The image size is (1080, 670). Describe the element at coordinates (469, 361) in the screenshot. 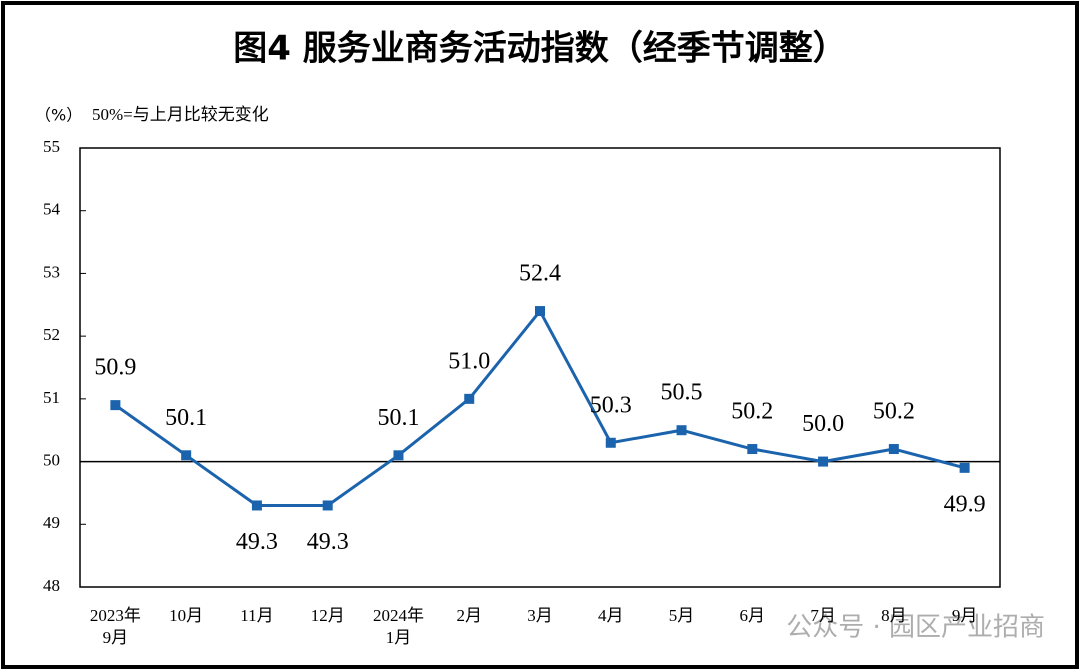

I see `data-label: 51.0` at that location.